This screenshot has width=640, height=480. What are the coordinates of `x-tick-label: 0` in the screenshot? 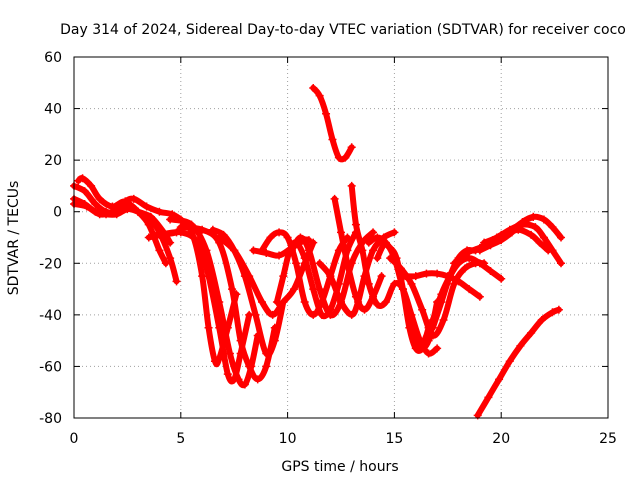 It's located at (74, 439).